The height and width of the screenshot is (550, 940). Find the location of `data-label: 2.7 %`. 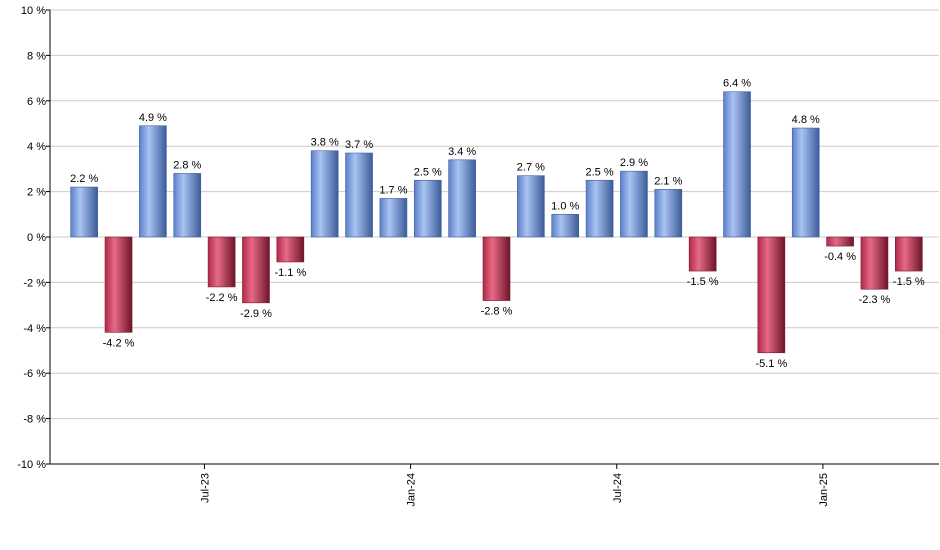

data-label: 2.7 % is located at coordinates (531, 168).